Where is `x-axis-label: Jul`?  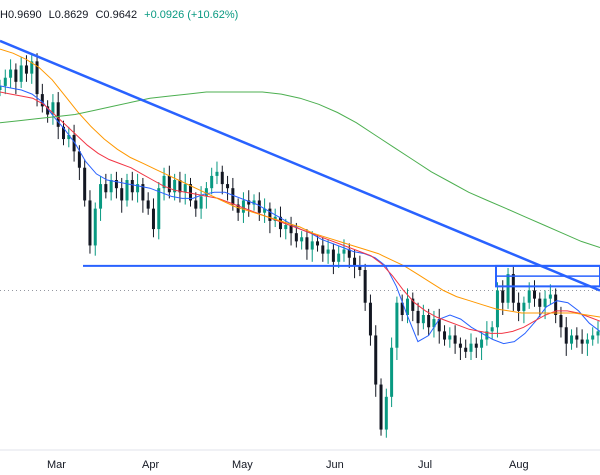
x-axis-label: Jul is located at coordinates (425, 465).